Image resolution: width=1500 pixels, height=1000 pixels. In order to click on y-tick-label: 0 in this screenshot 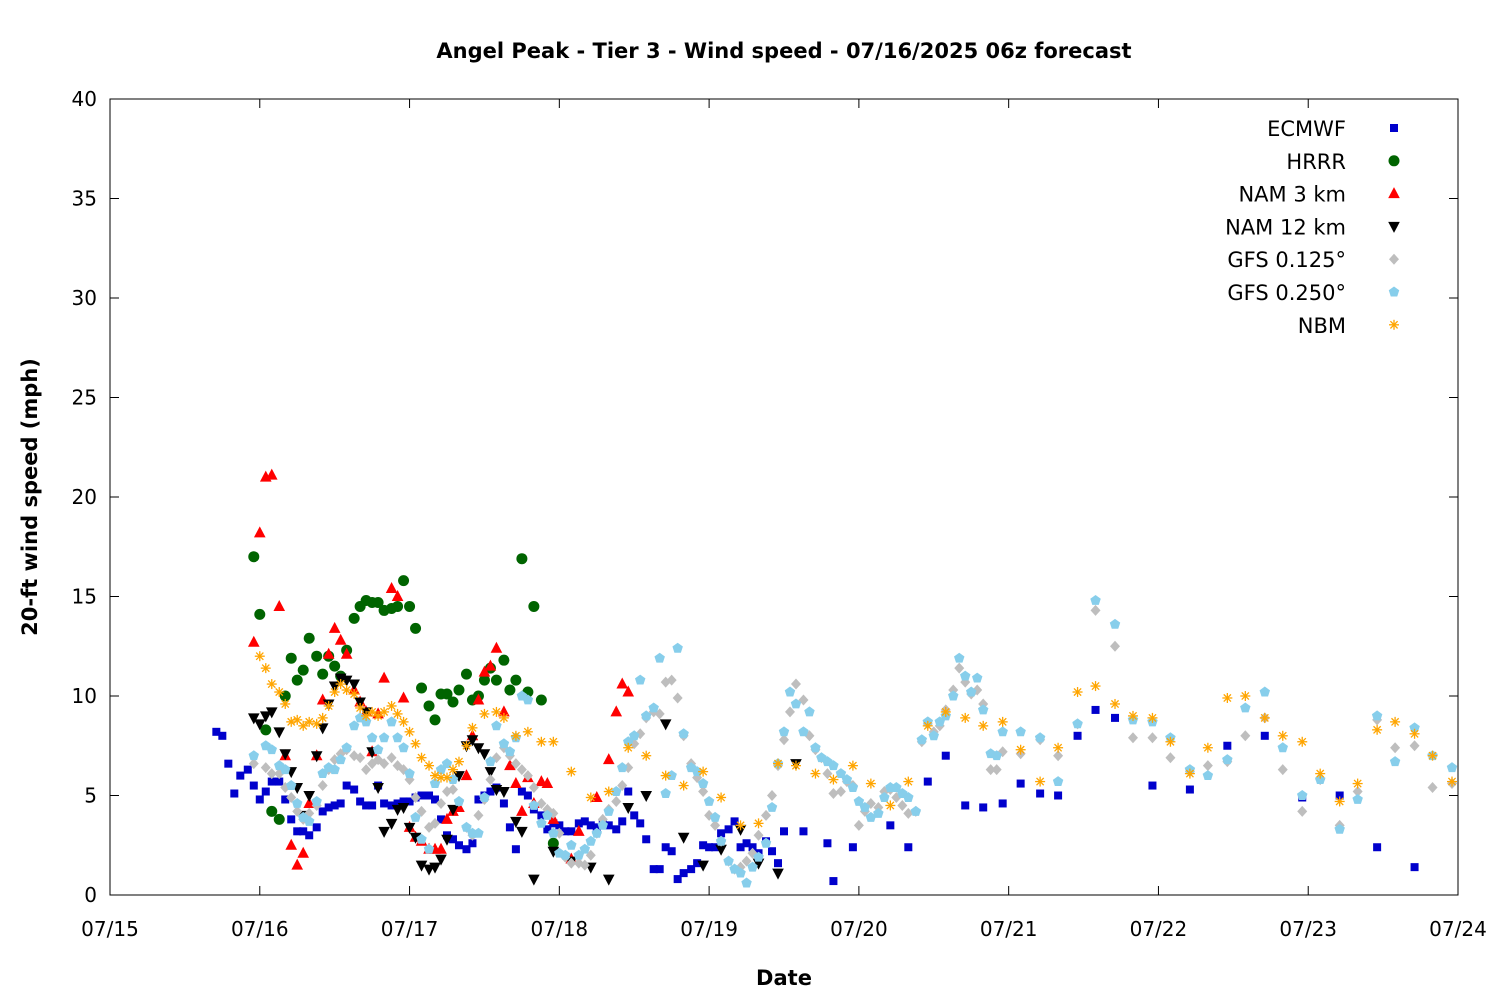, I will do `click(90, 895)`.